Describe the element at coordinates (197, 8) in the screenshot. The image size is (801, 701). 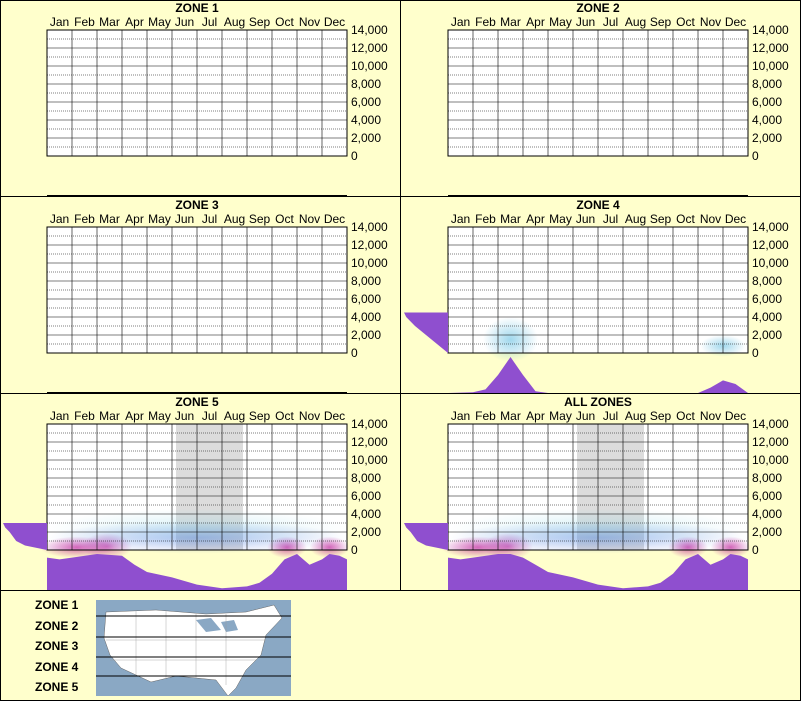
I see `zone-title: ZONE 1` at that location.